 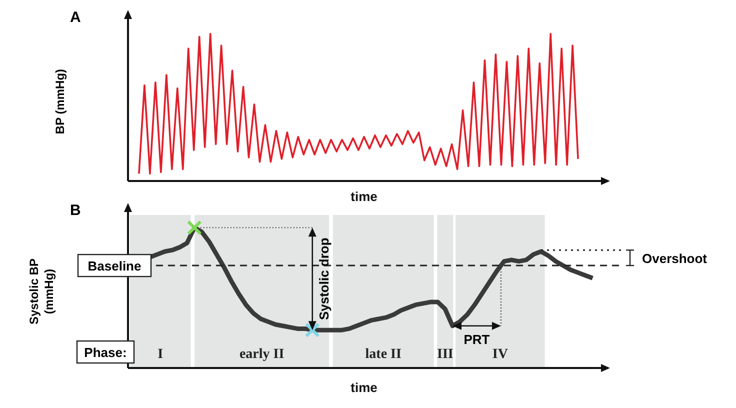 What do you see at coordinates (445, 354) in the screenshot?
I see `annotation: III` at bounding box center [445, 354].